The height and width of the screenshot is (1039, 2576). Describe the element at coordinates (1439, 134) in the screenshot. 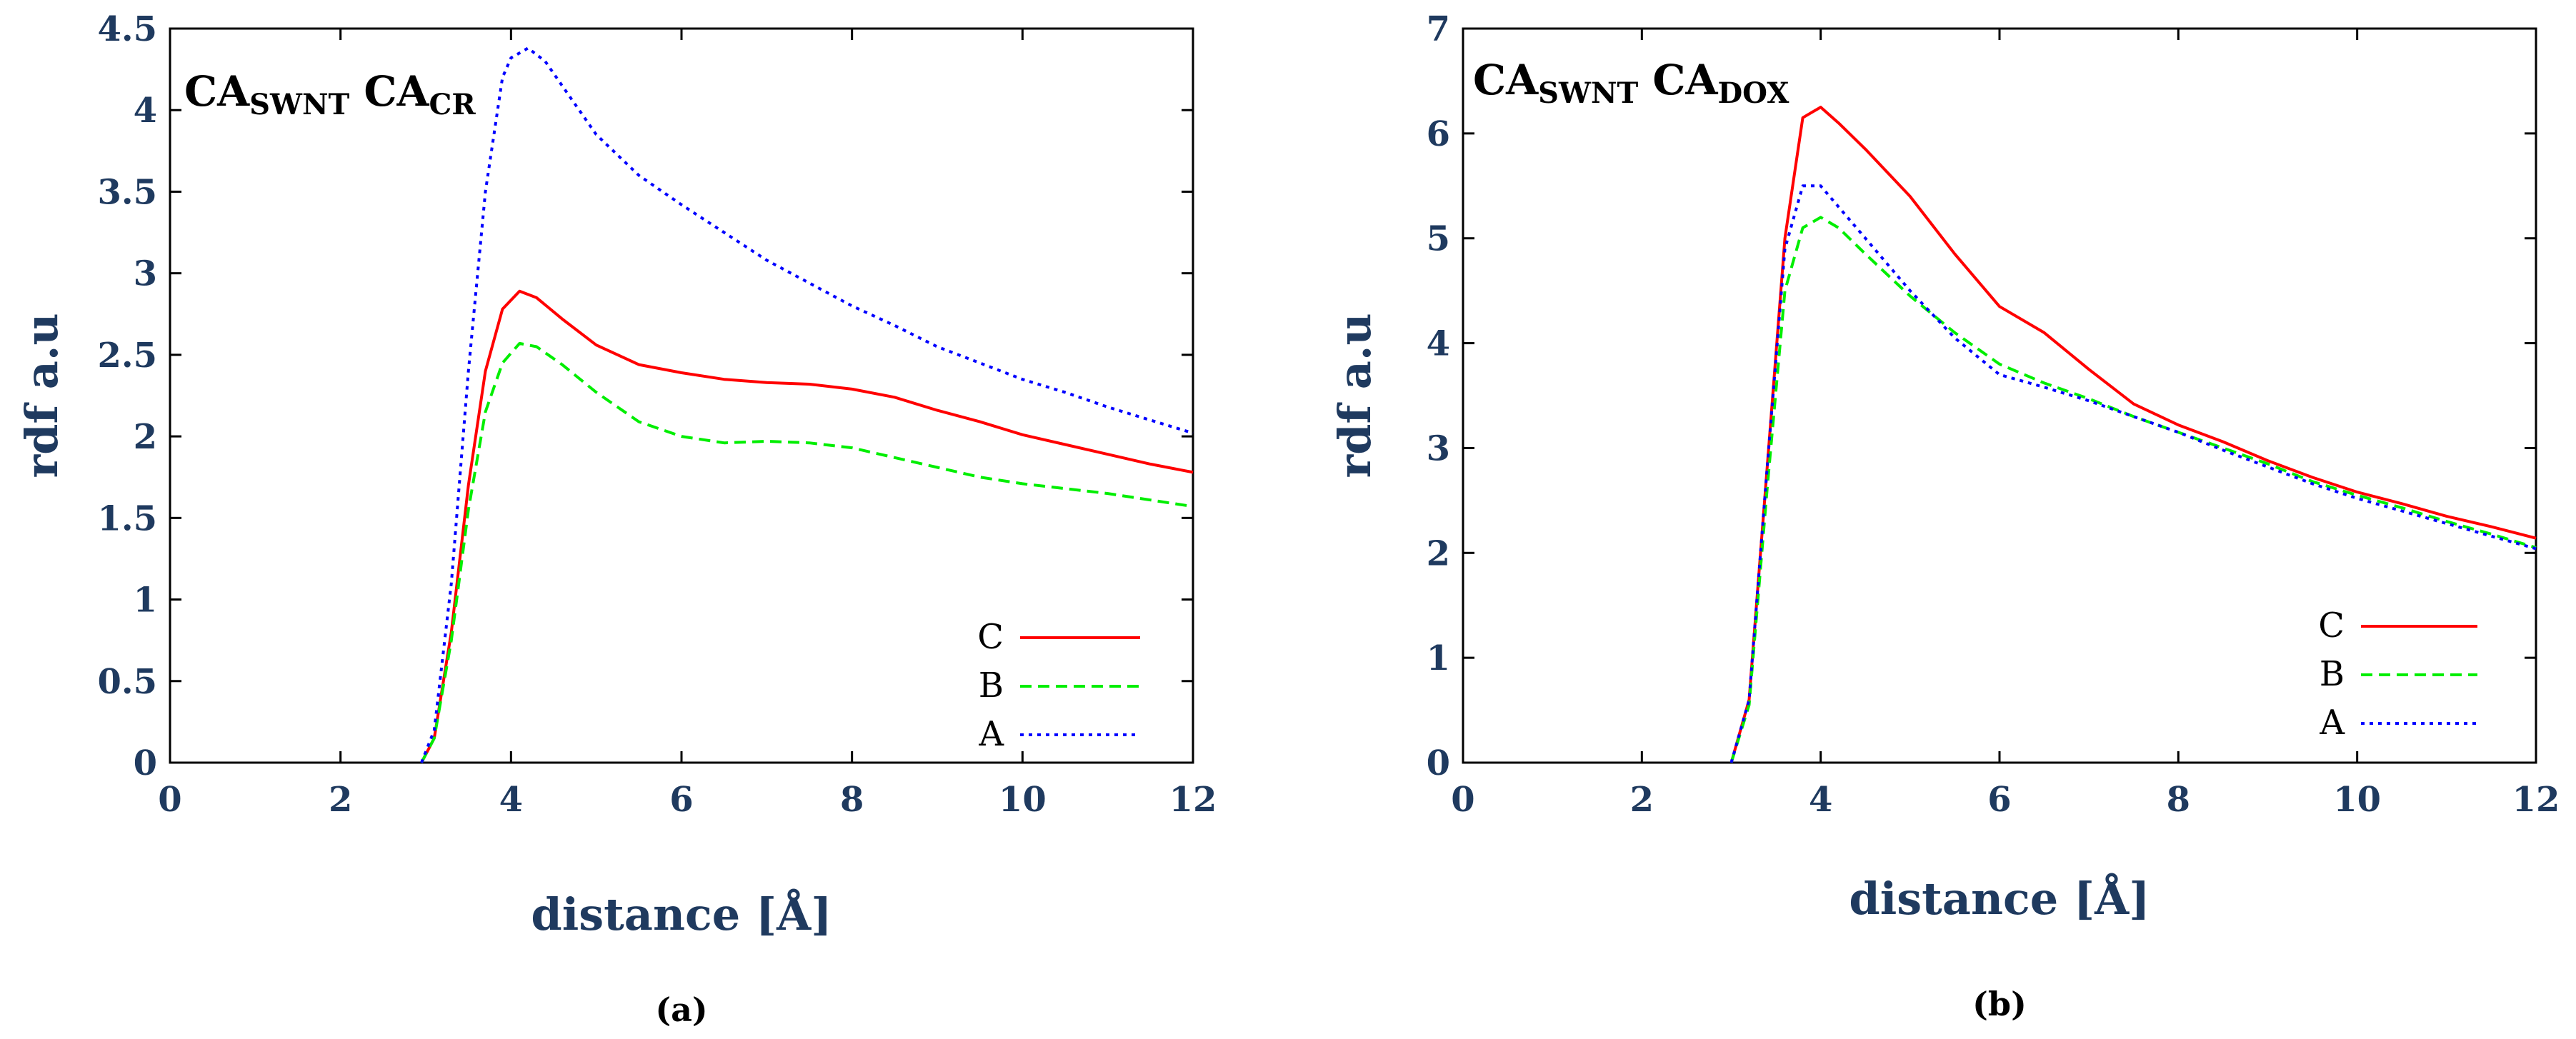

I see `y-tick-label: 6` at that location.